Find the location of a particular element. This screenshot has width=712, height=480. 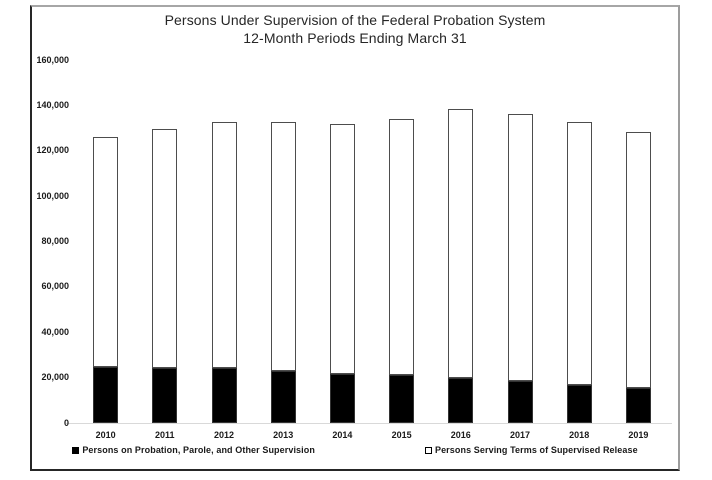

x-axis-line is located at coordinates (369, 423).